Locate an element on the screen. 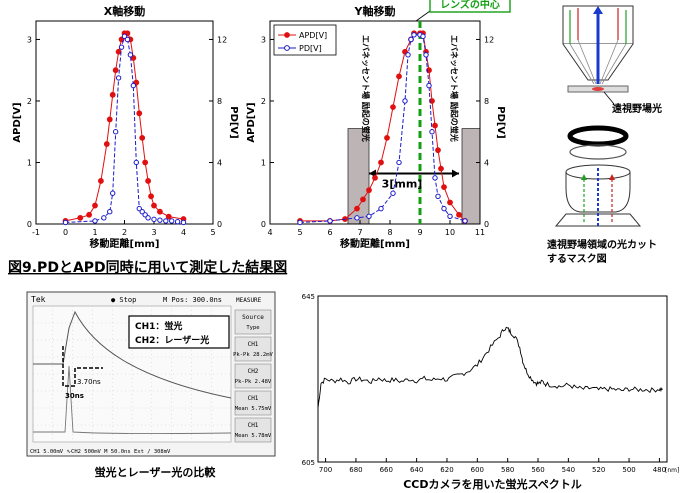  annotation-rise: 3.70ns is located at coordinates (89, 382).